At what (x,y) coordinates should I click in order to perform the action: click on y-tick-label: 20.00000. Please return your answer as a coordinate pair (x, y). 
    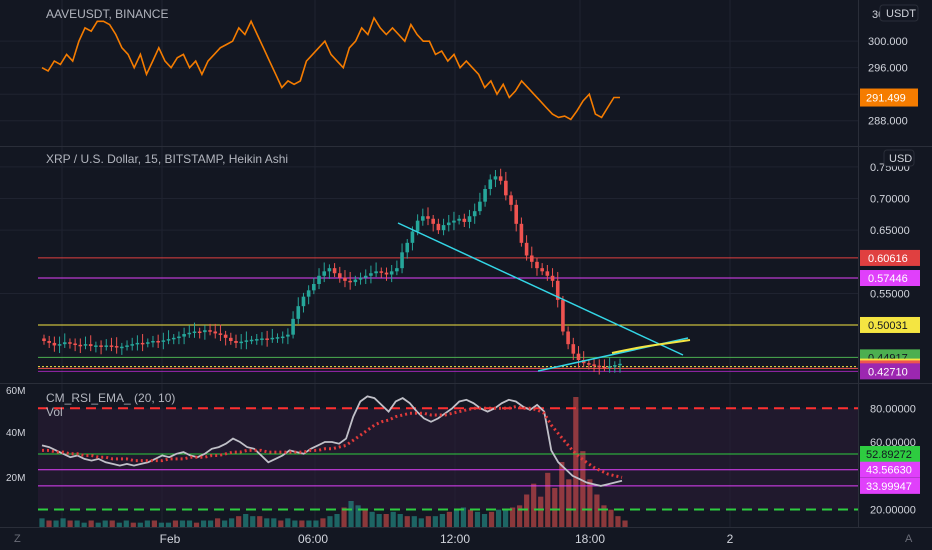
    Looking at the image, I should click on (893, 511).